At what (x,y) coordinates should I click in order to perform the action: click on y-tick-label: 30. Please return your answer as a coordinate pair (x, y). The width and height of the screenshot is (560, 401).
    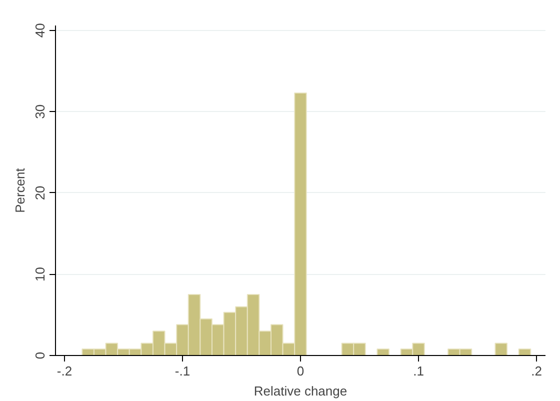
    Looking at the image, I should click on (40, 111).